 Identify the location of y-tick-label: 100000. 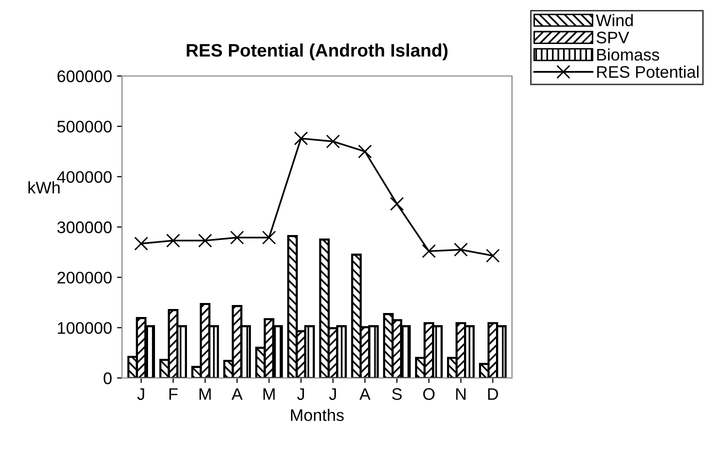
(85, 328).